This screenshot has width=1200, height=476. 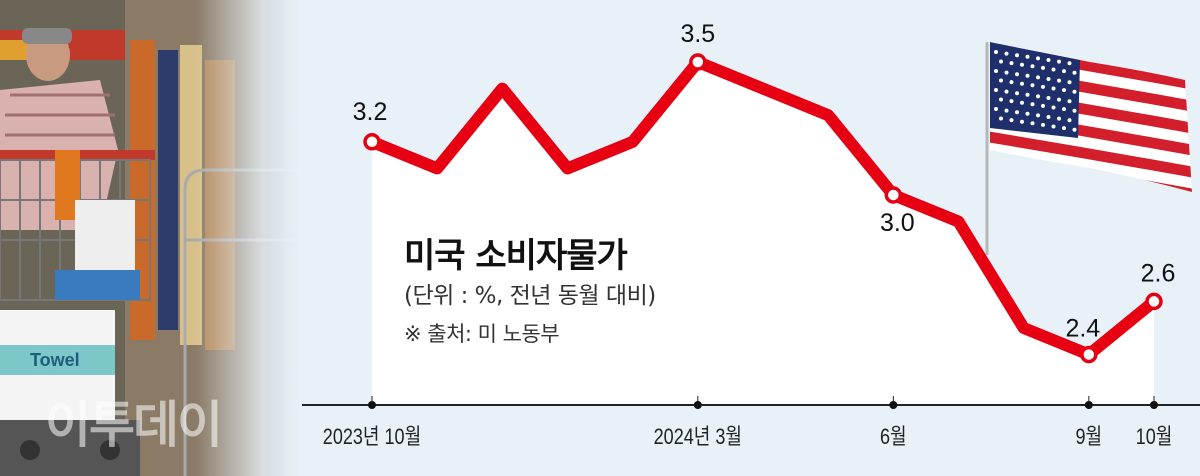 What do you see at coordinates (1158, 273) in the screenshot?
I see `data-point-label: 2.6` at bounding box center [1158, 273].